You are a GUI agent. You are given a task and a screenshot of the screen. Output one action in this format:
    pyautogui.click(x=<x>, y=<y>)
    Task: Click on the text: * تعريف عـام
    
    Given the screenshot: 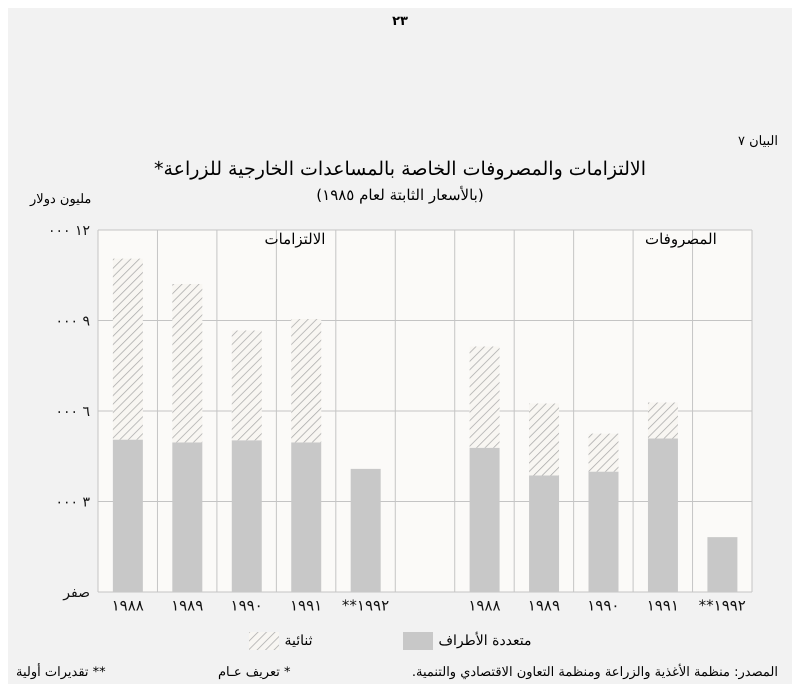 What is the action you would take?
    pyautogui.click(x=254, y=672)
    